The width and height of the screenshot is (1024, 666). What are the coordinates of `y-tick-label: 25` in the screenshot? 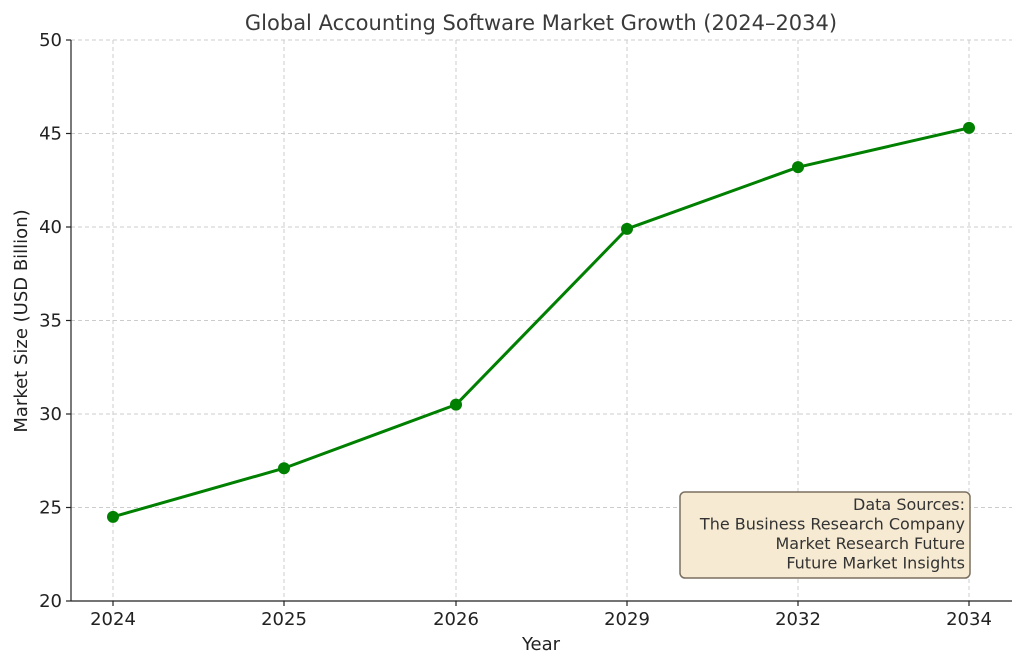 It's located at (50, 508).